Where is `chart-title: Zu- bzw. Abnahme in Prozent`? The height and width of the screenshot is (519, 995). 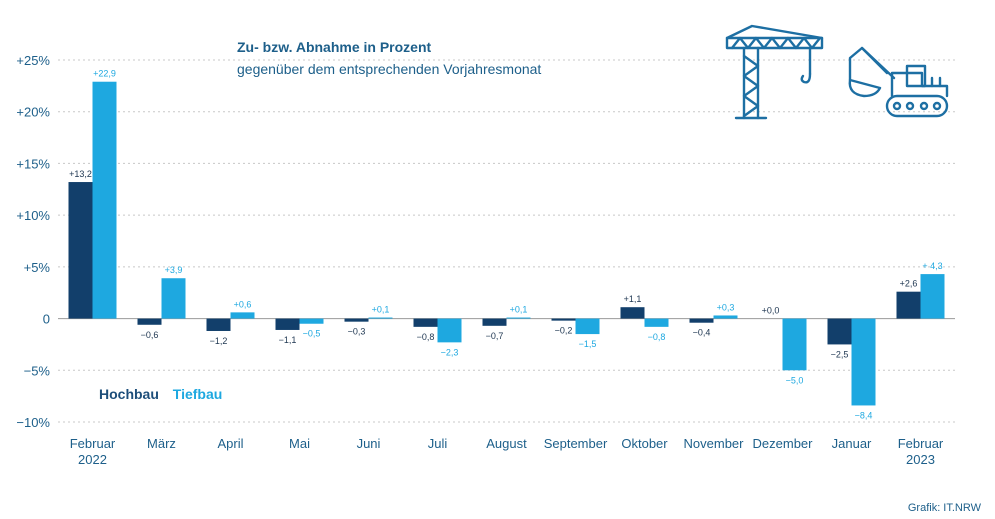 chart-title: Zu- bzw. Abnahme in Prozent is located at coordinates (334, 47).